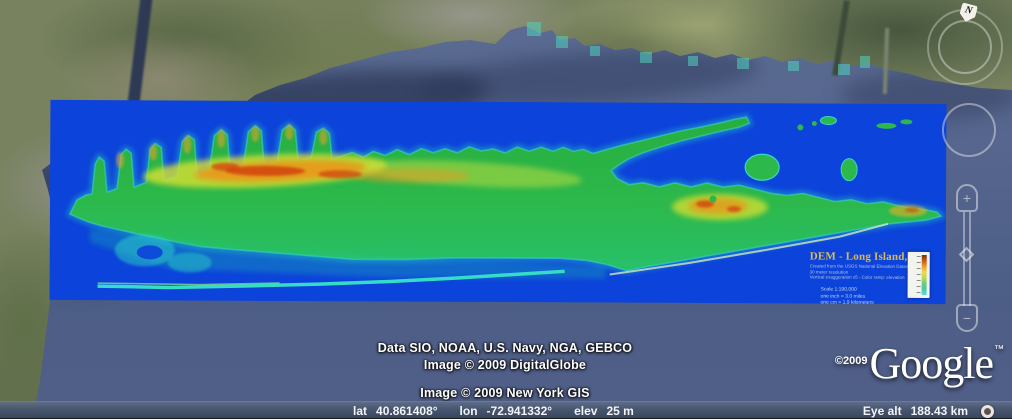 This screenshot has height=419, width=1012. What do you see at coordinates (987, 411) in the screenshot?
I see `streaming-progress-icon` at bounding box center [987, 411].